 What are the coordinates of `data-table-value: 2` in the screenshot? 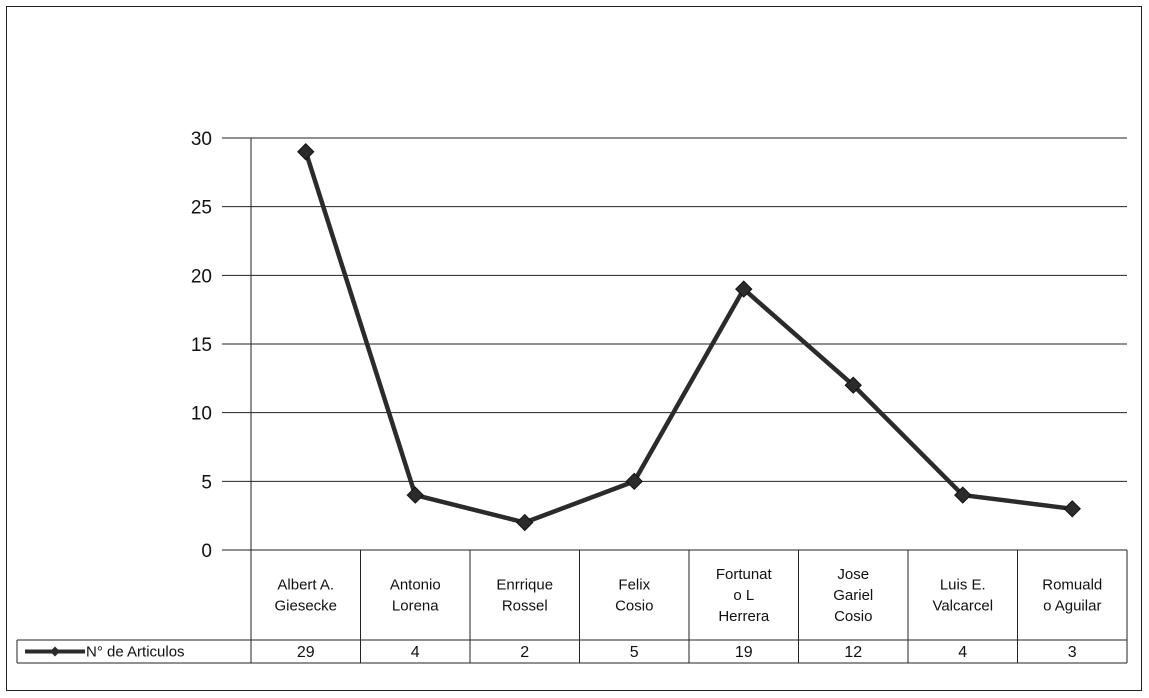 It's located at (524, 652).